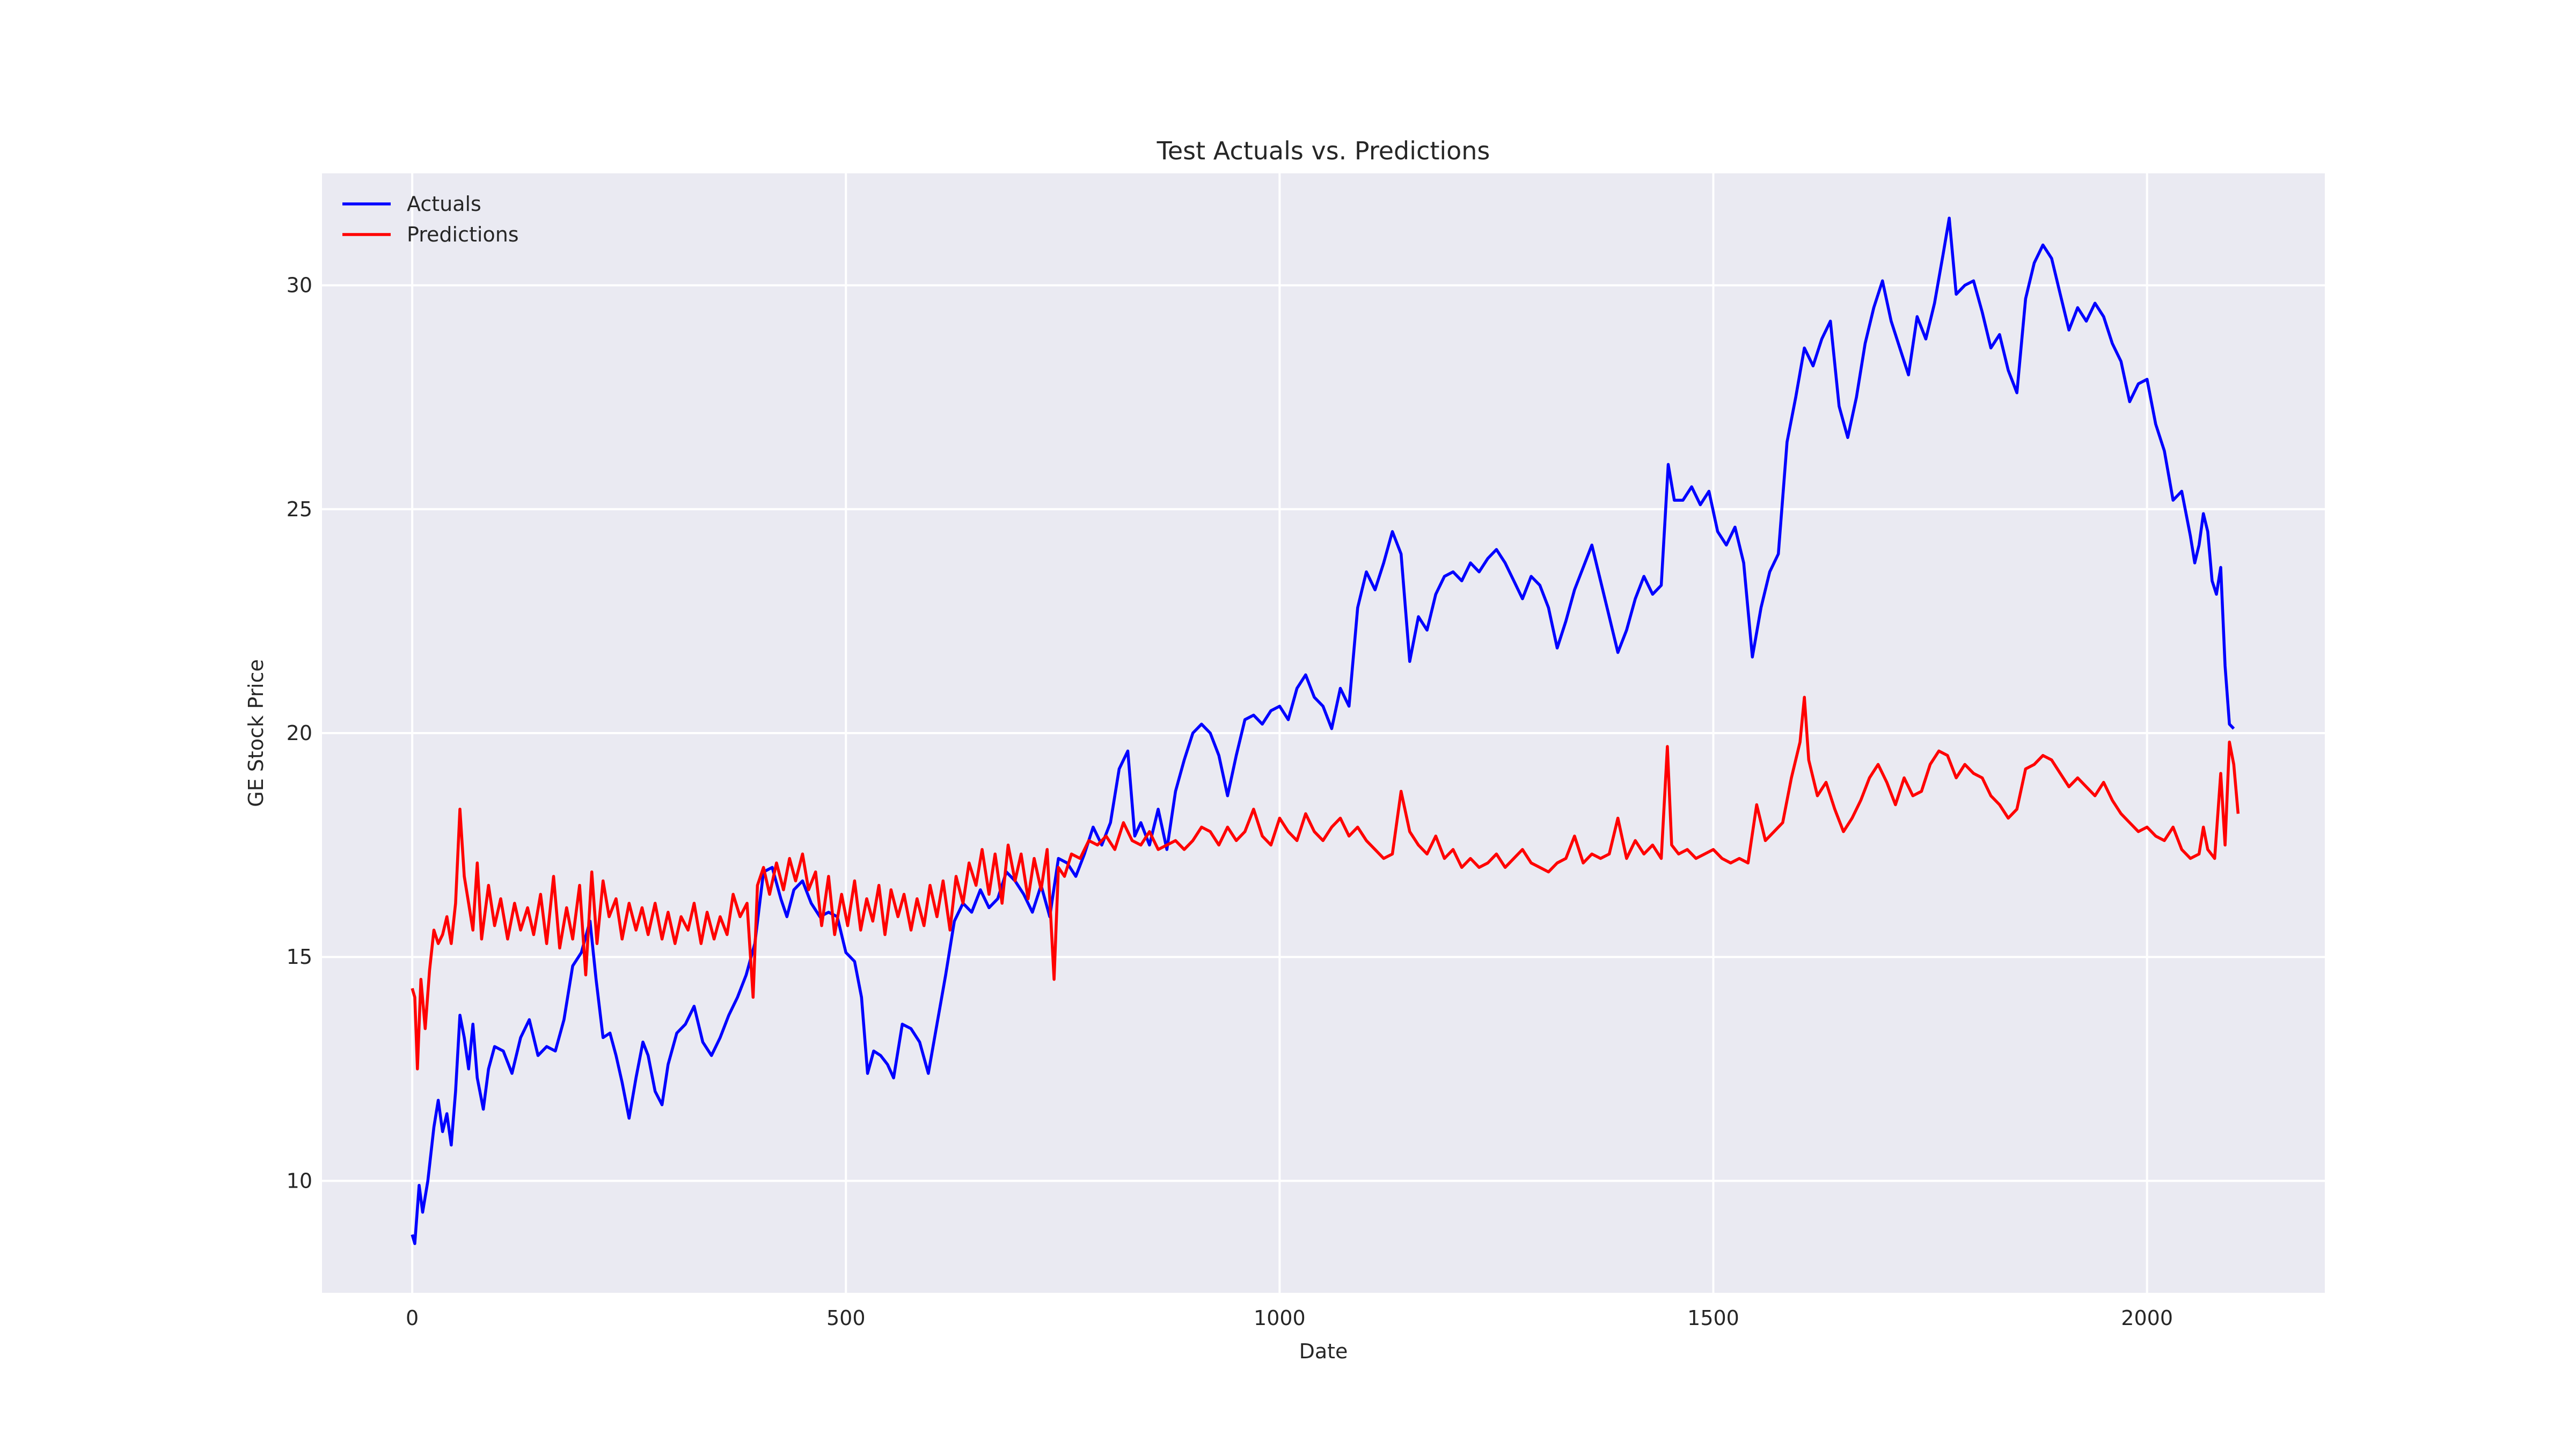 Image resolution: width=2576 pixels, height=1449 pixels. Describe the element at coordinates (299, 509) in the screenshot. I see `y-tick-label: 25` at that location.